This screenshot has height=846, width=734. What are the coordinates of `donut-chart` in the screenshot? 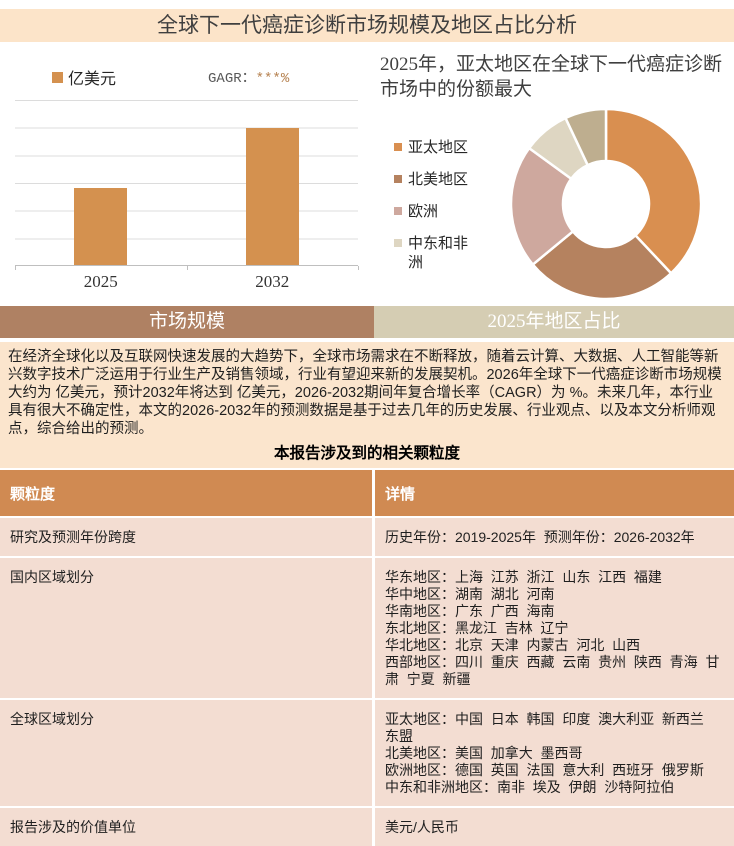 It's located at (606, 204).